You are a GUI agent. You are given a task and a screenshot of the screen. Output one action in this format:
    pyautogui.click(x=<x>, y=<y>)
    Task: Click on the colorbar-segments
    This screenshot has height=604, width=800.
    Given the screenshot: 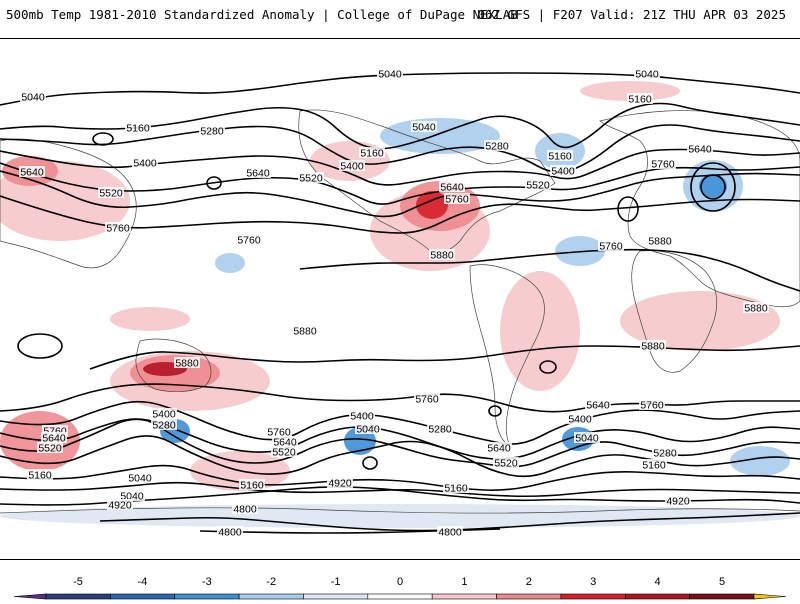 What is the action you would take?
    pyautogui.click(x=400, y=596)
    